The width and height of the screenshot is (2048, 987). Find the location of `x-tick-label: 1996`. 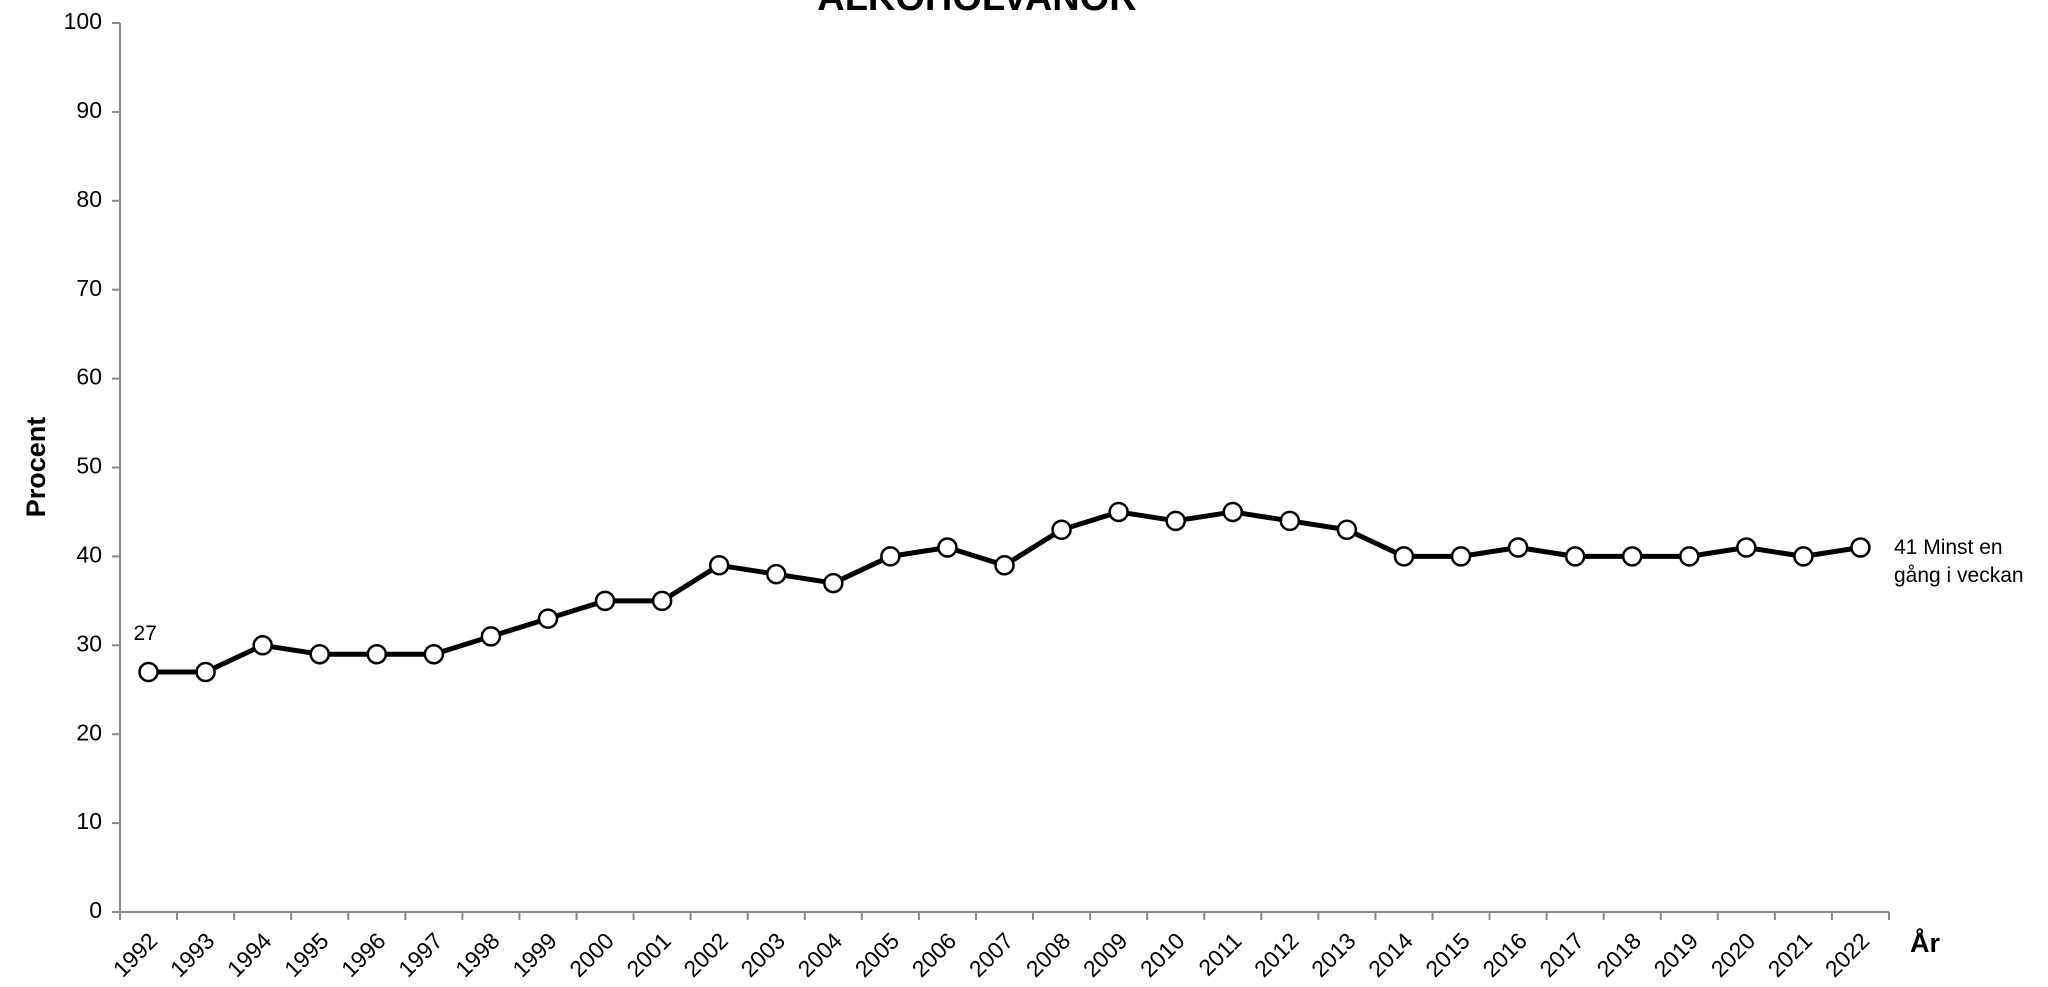

x-tick-label: 1996 is located at coordinates (363, 954).